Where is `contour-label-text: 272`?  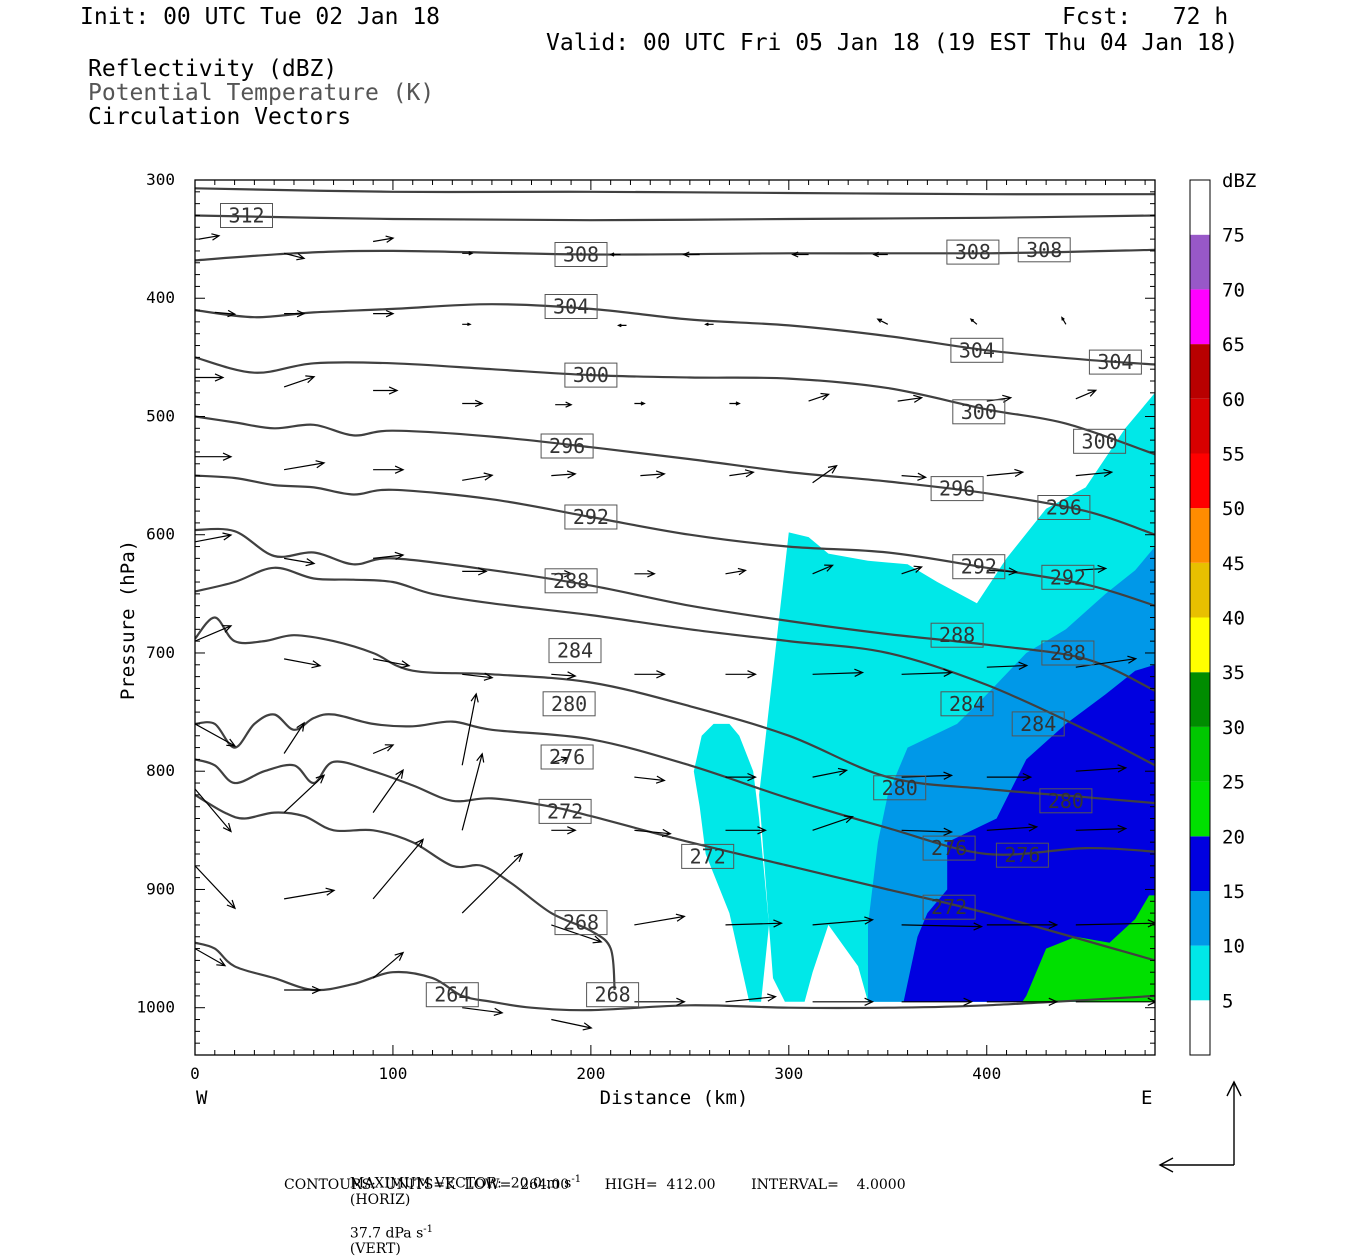
contour-label-text: 272 is located at coordinates (565, 811).